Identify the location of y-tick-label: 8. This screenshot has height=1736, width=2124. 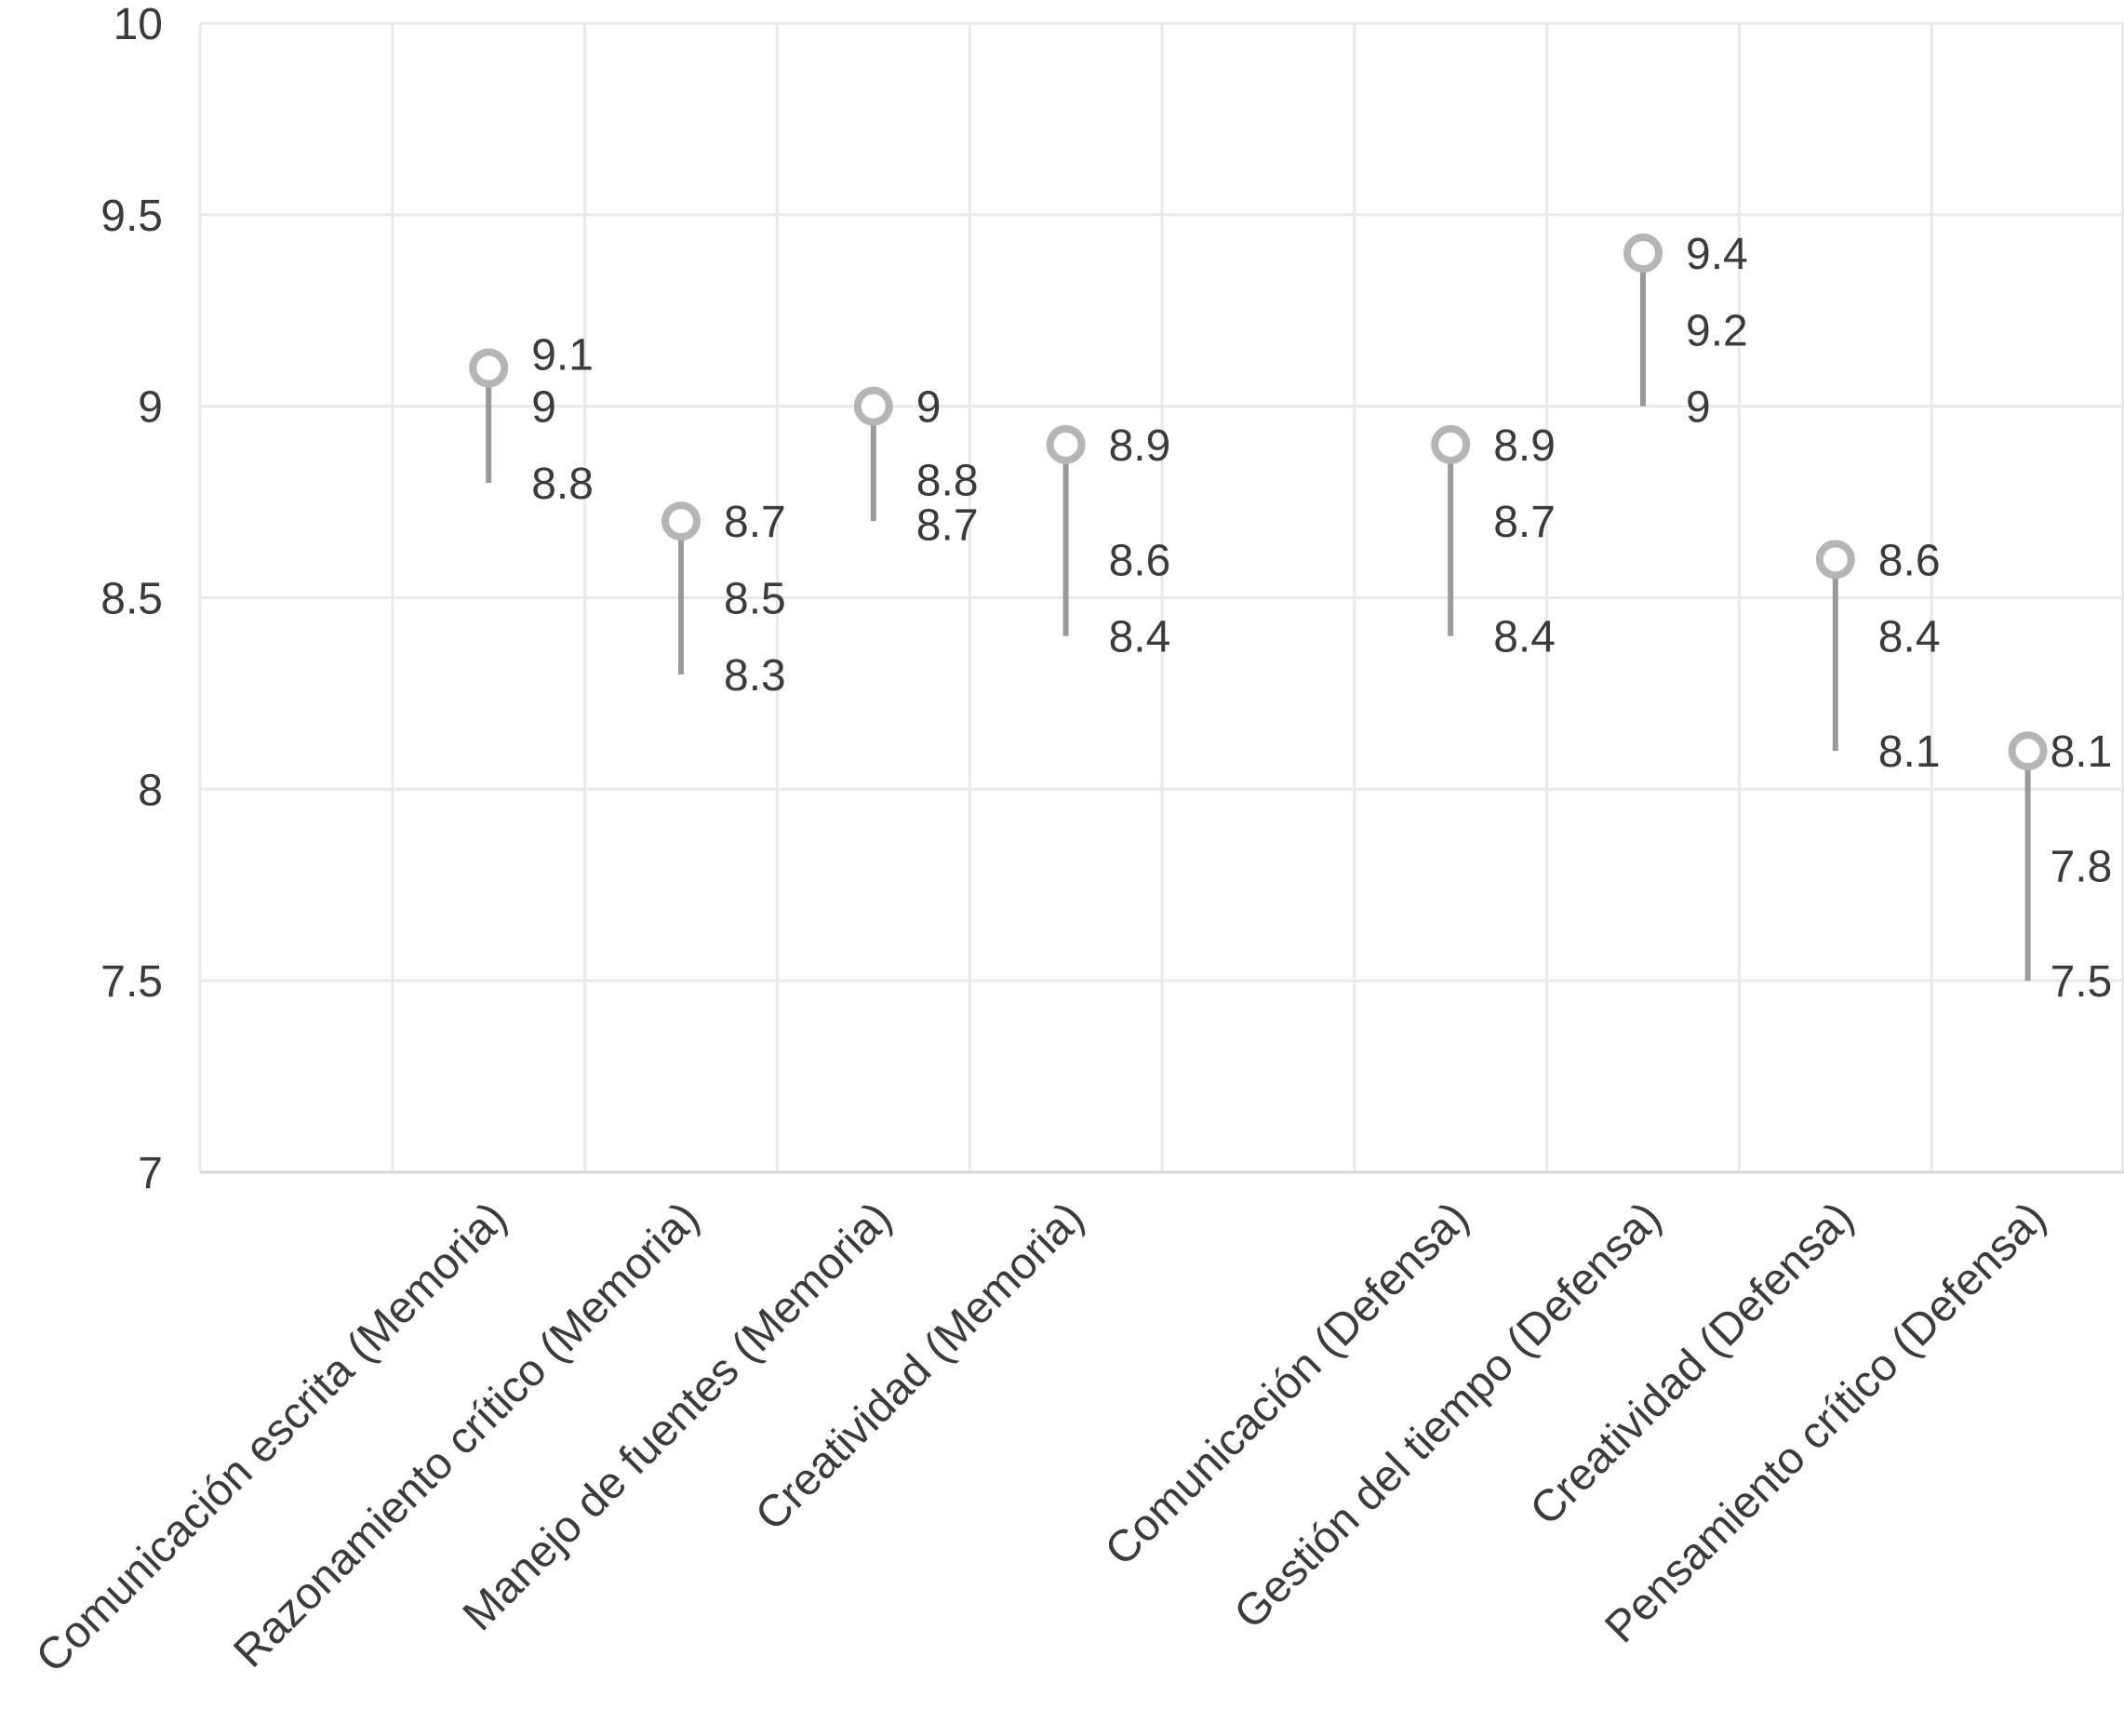
(150, 791).